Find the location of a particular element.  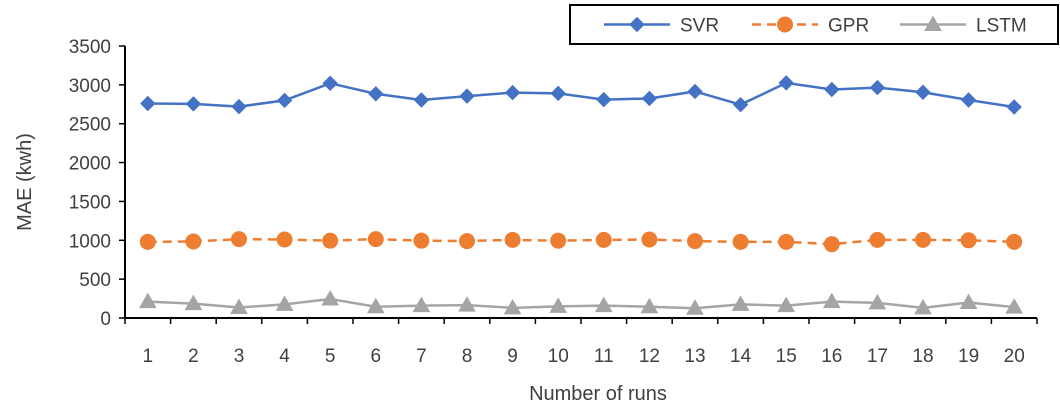

x-tick-label: 18 is located at coordinates (922, 356).